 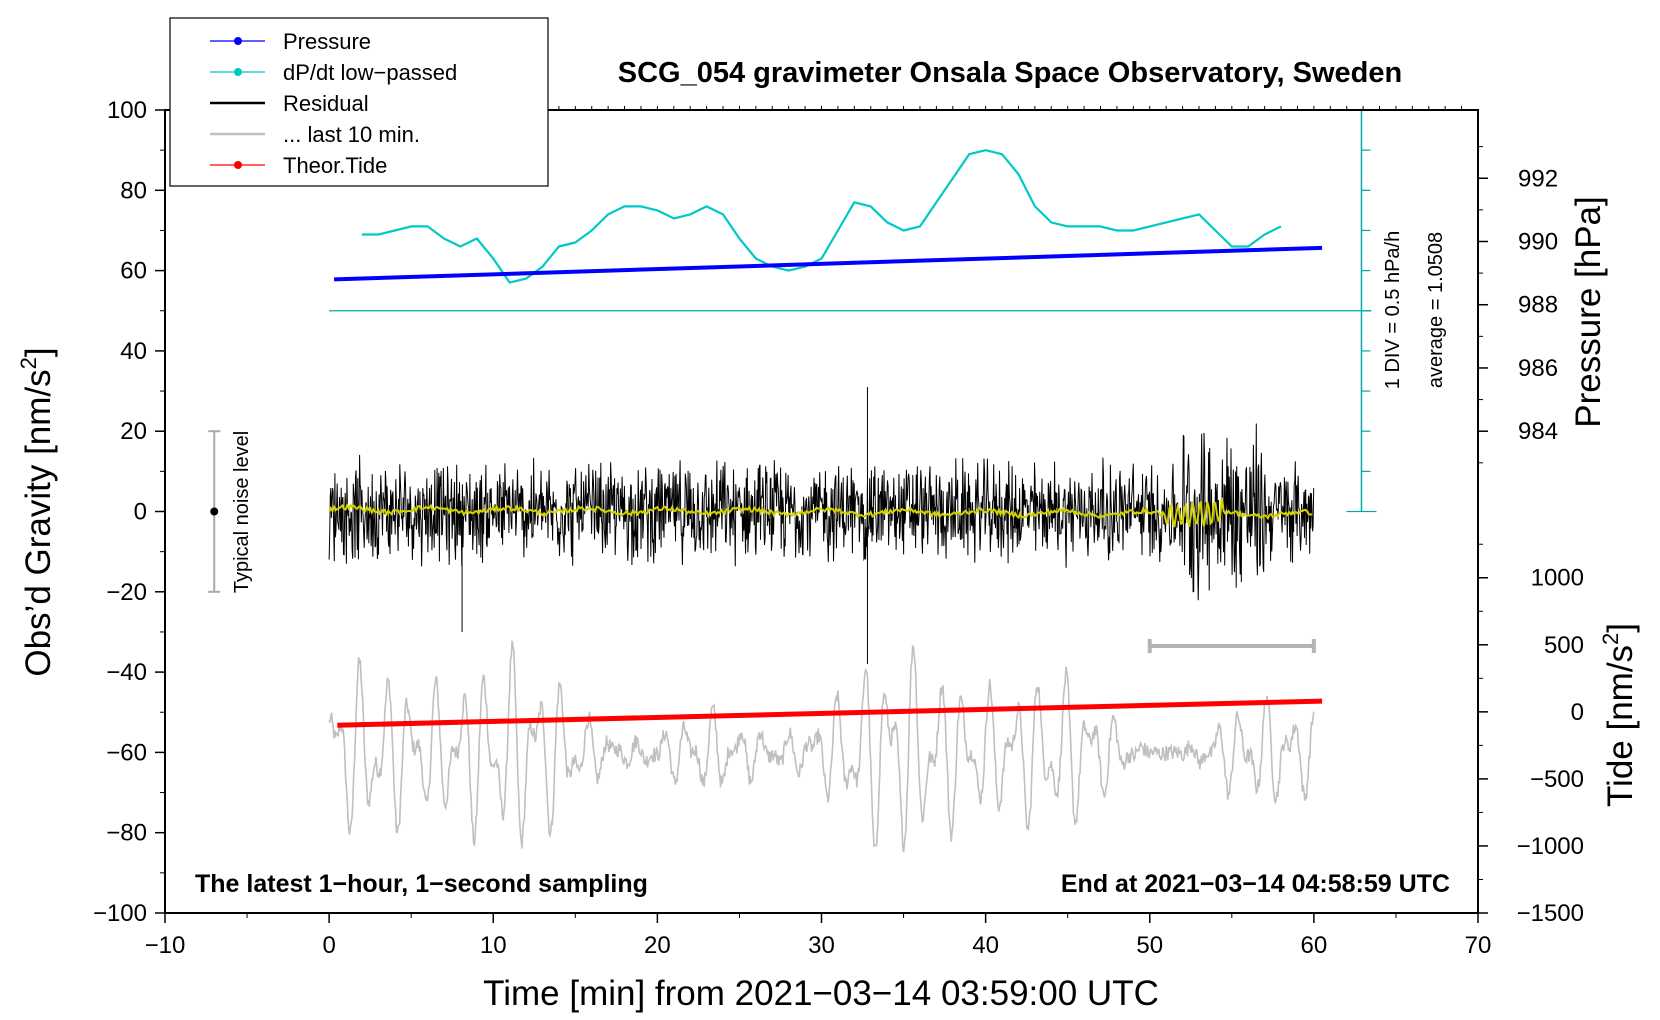 What do you see at coordinates (1314, 945) in the screenshot?
I see `x-tick-label: 60` at bounding box center [1314, 945].